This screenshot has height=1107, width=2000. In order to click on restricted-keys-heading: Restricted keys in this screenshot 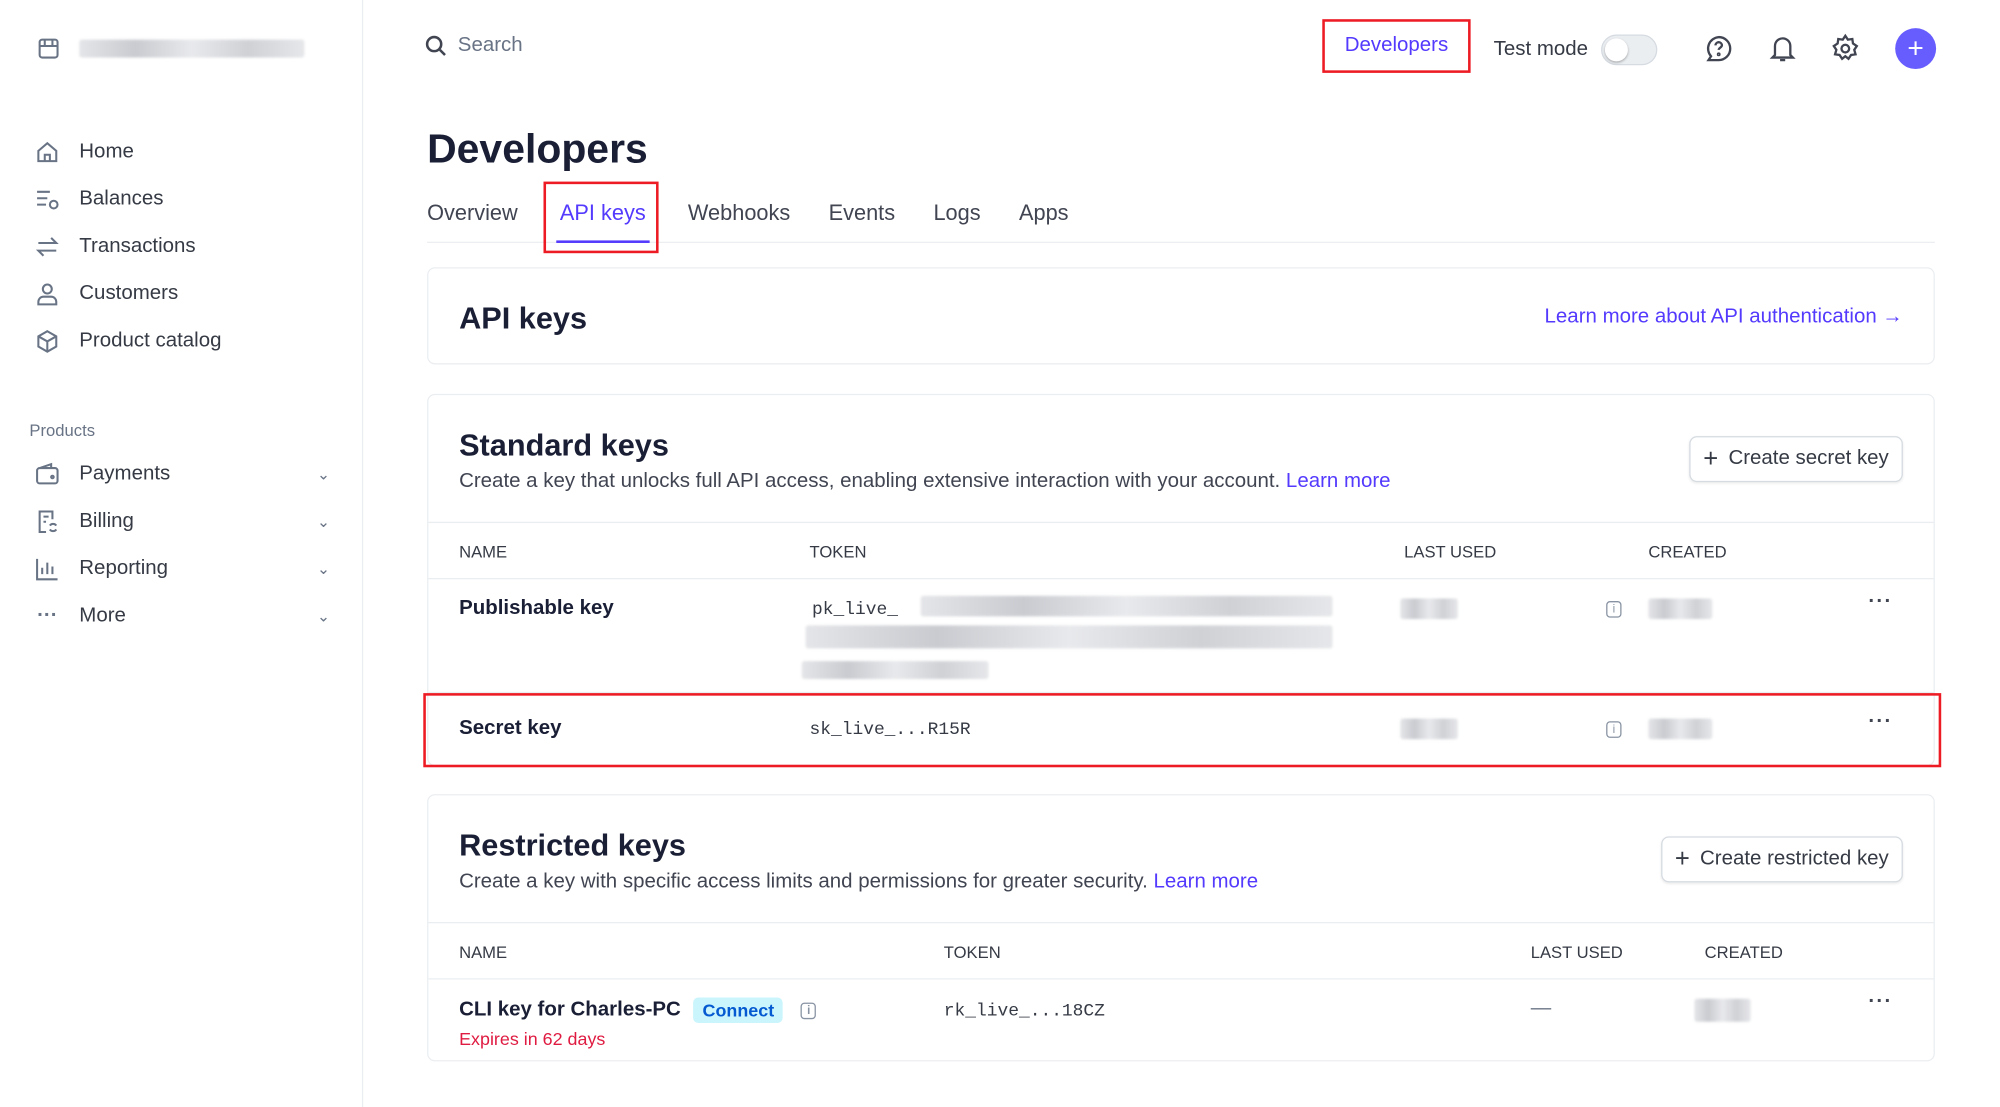, I will do `click(572, 846)`.